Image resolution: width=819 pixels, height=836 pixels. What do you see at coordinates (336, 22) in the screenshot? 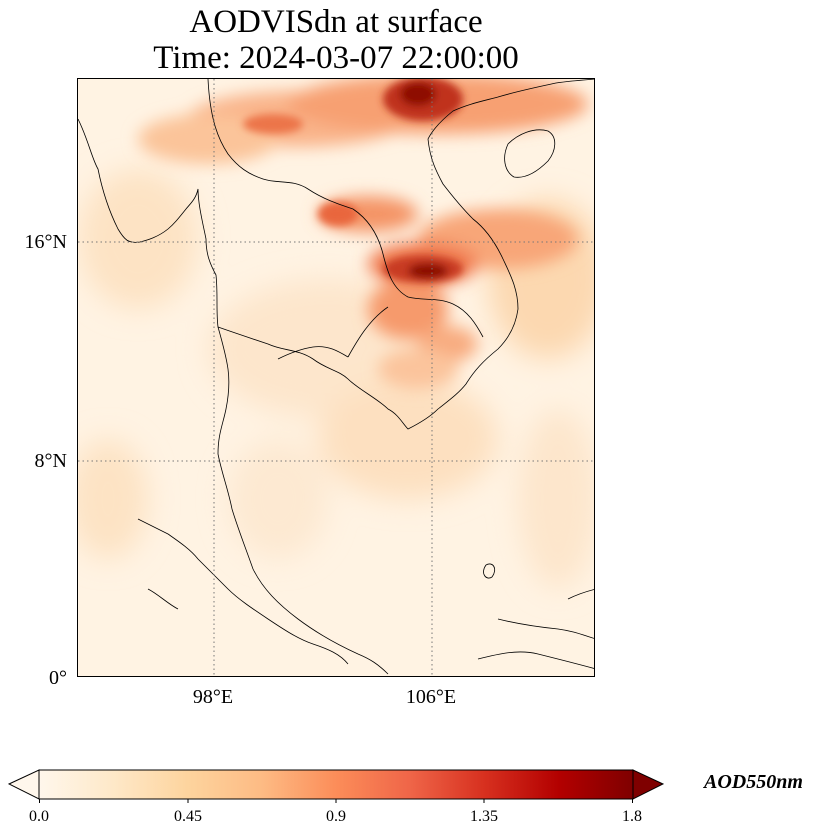
I see `title-line-1: AODVISdn at surface` at bounding box center [336, 22].